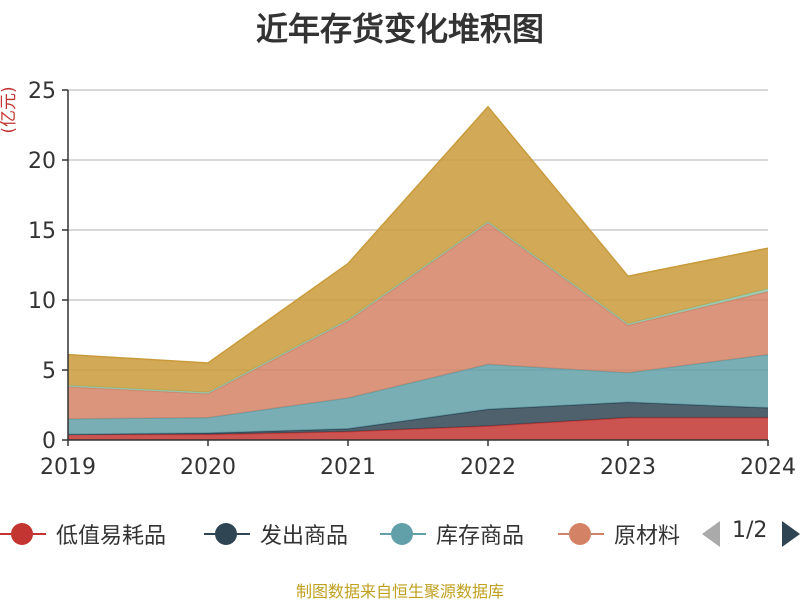 This screenshot has height=602, width=800. What do you see at coordinates (208, 467) in the screenshot?
I see `x-tick-label: 2020` at bounding box center [208, 467].